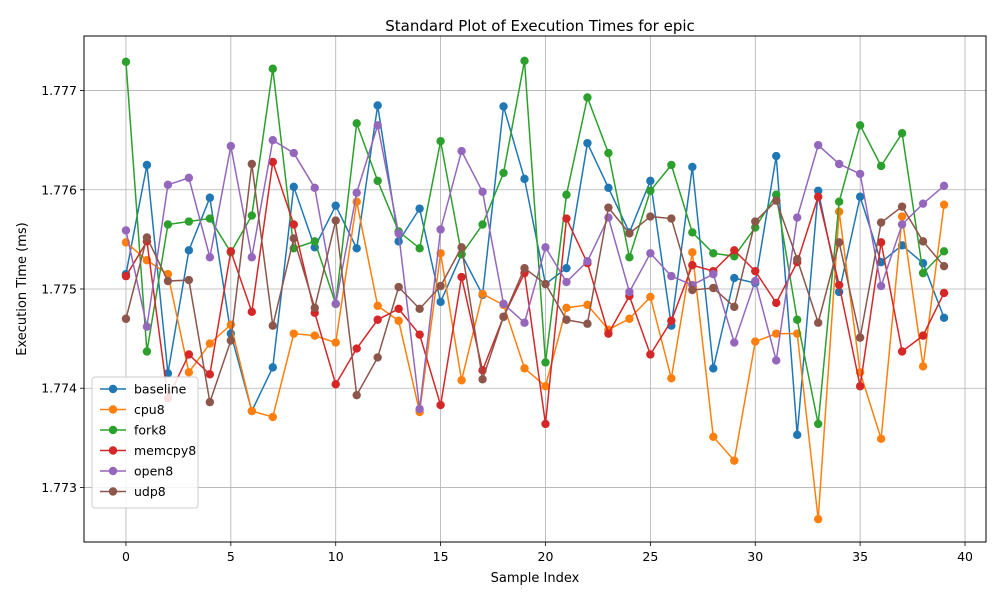 This screenshot has width=1000, height=600. What do you see at coordinates (59, 289) in the screenshot?
I see `y-tick-label: 1.775` at bounding box center [59, 289].